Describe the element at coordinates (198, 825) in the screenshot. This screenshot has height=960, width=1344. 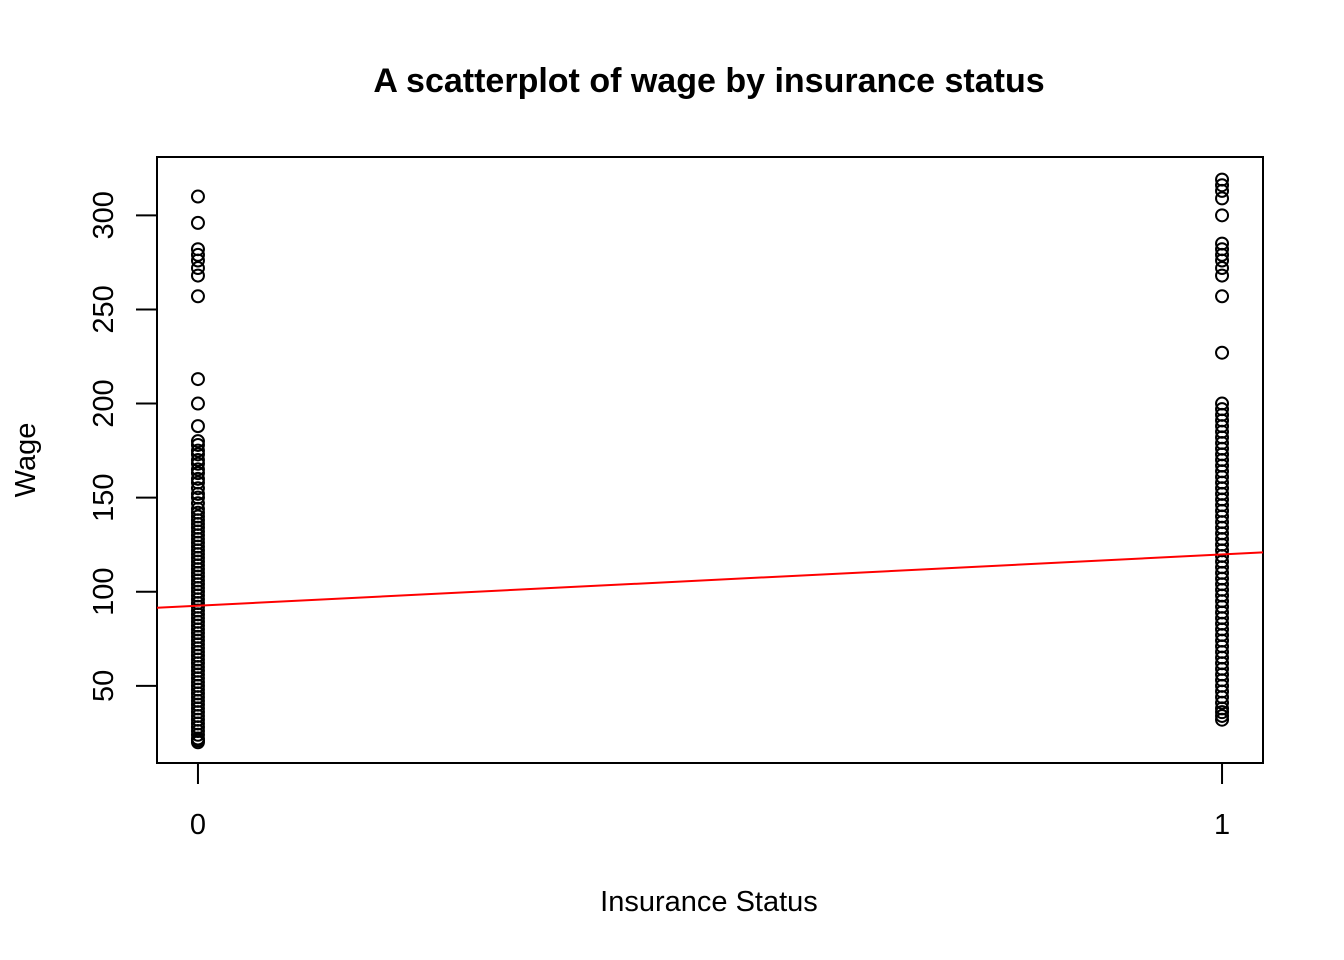
I see `x-tick-label: 0` at that location.